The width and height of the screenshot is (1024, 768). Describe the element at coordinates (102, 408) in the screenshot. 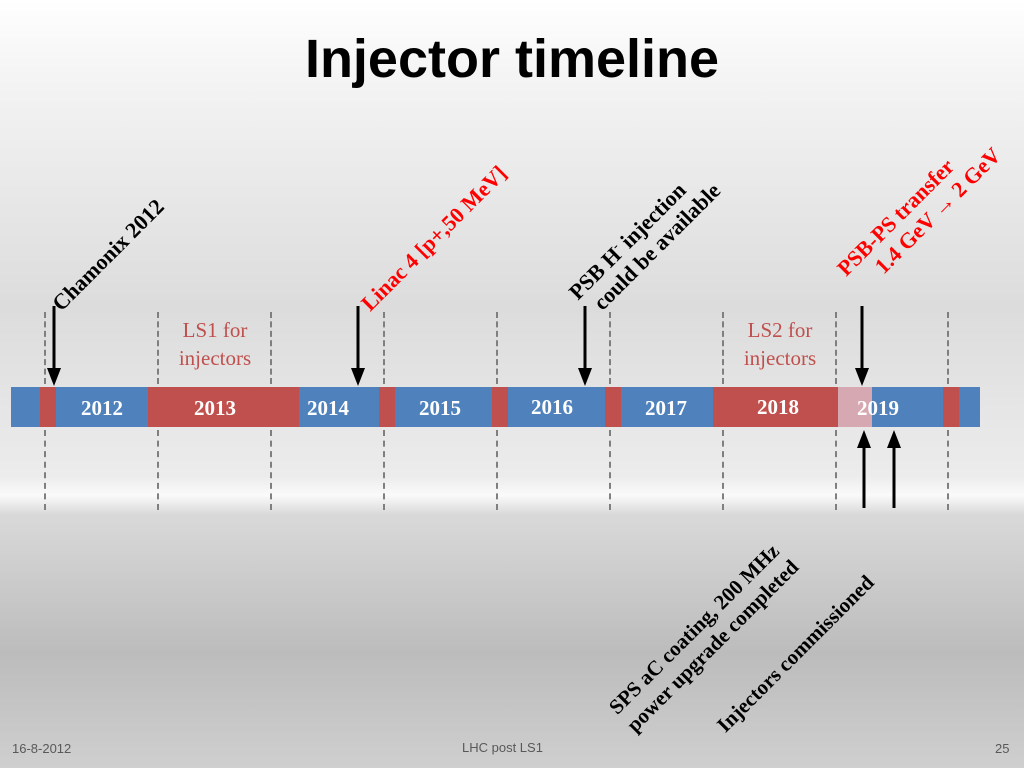

I see `year-label-2012: 2012` at that location.